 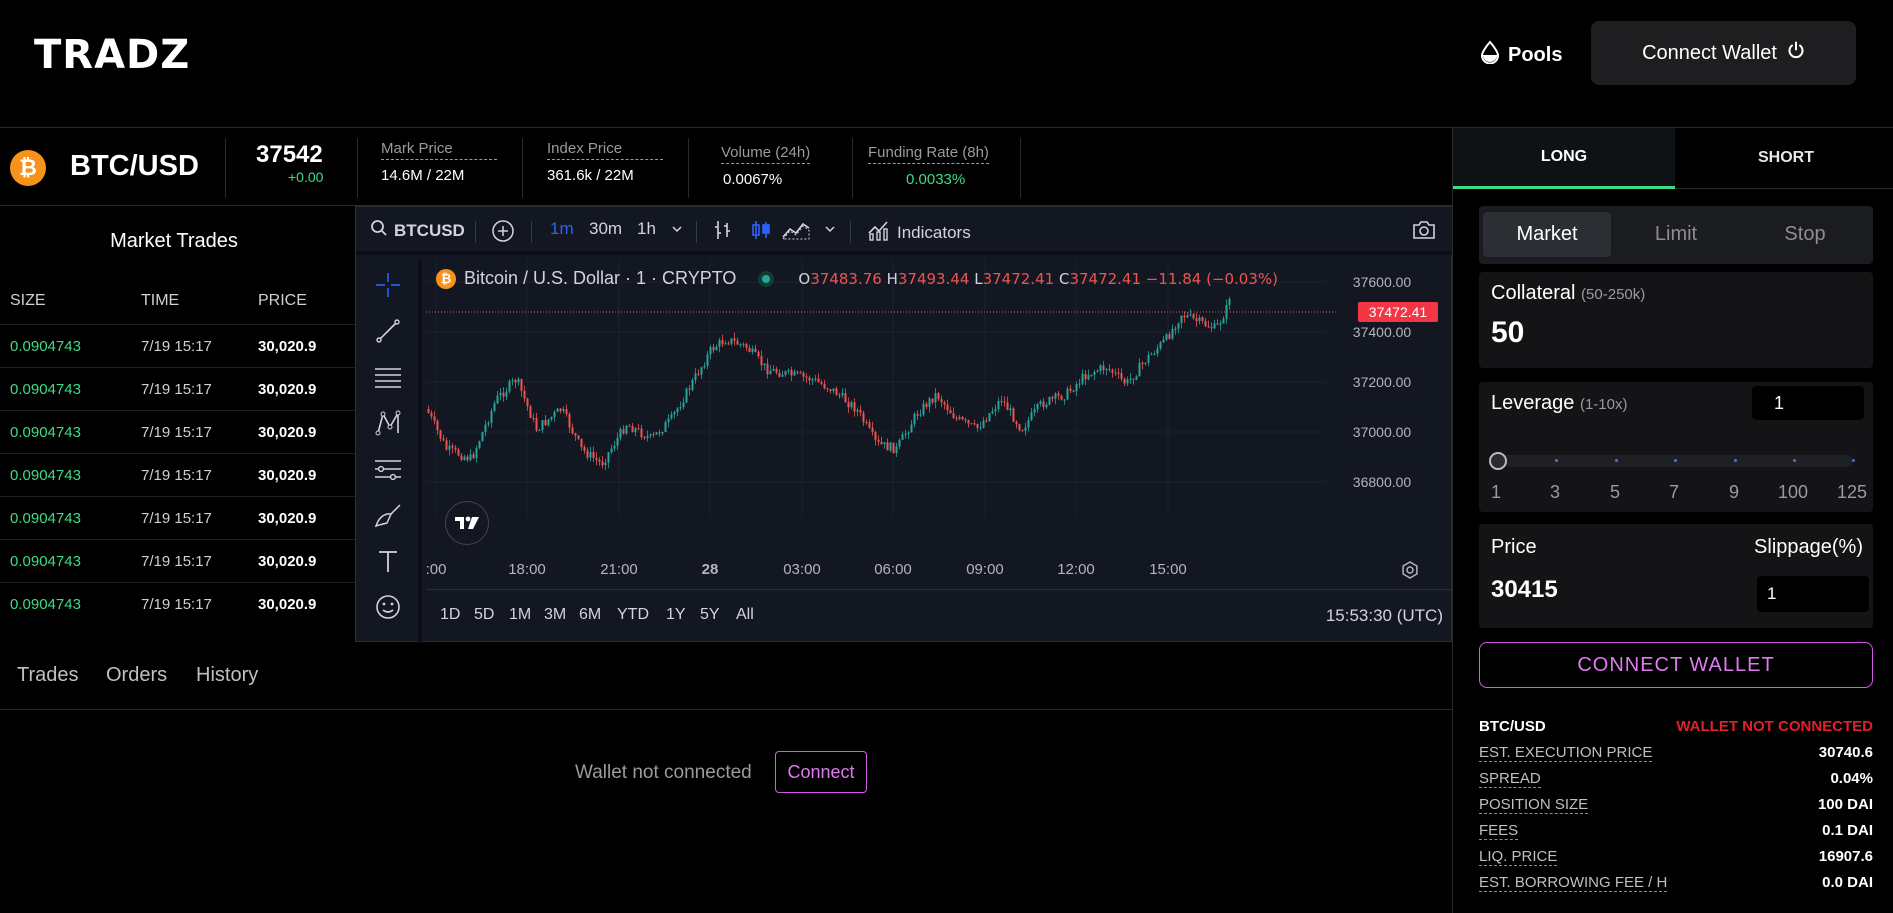 What do you see at coordinates (446, 278) in the screenshot?
I see `bitcoin-icon: ₿` at bounding box center [446, 278].